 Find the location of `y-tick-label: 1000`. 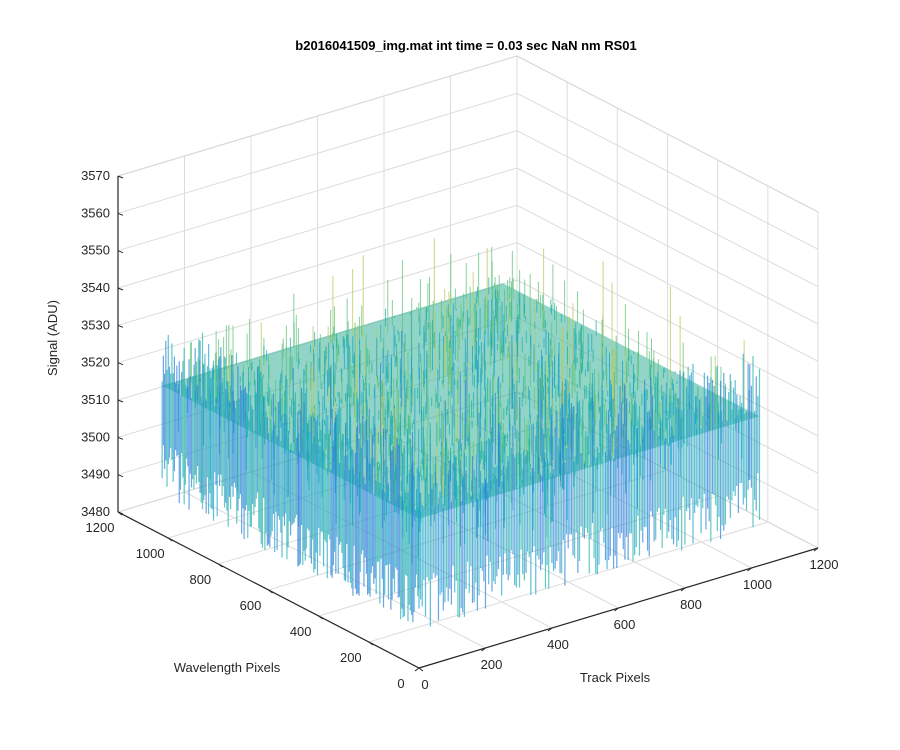

y-tick-label: 1000 is located at coordinates (150, 553).